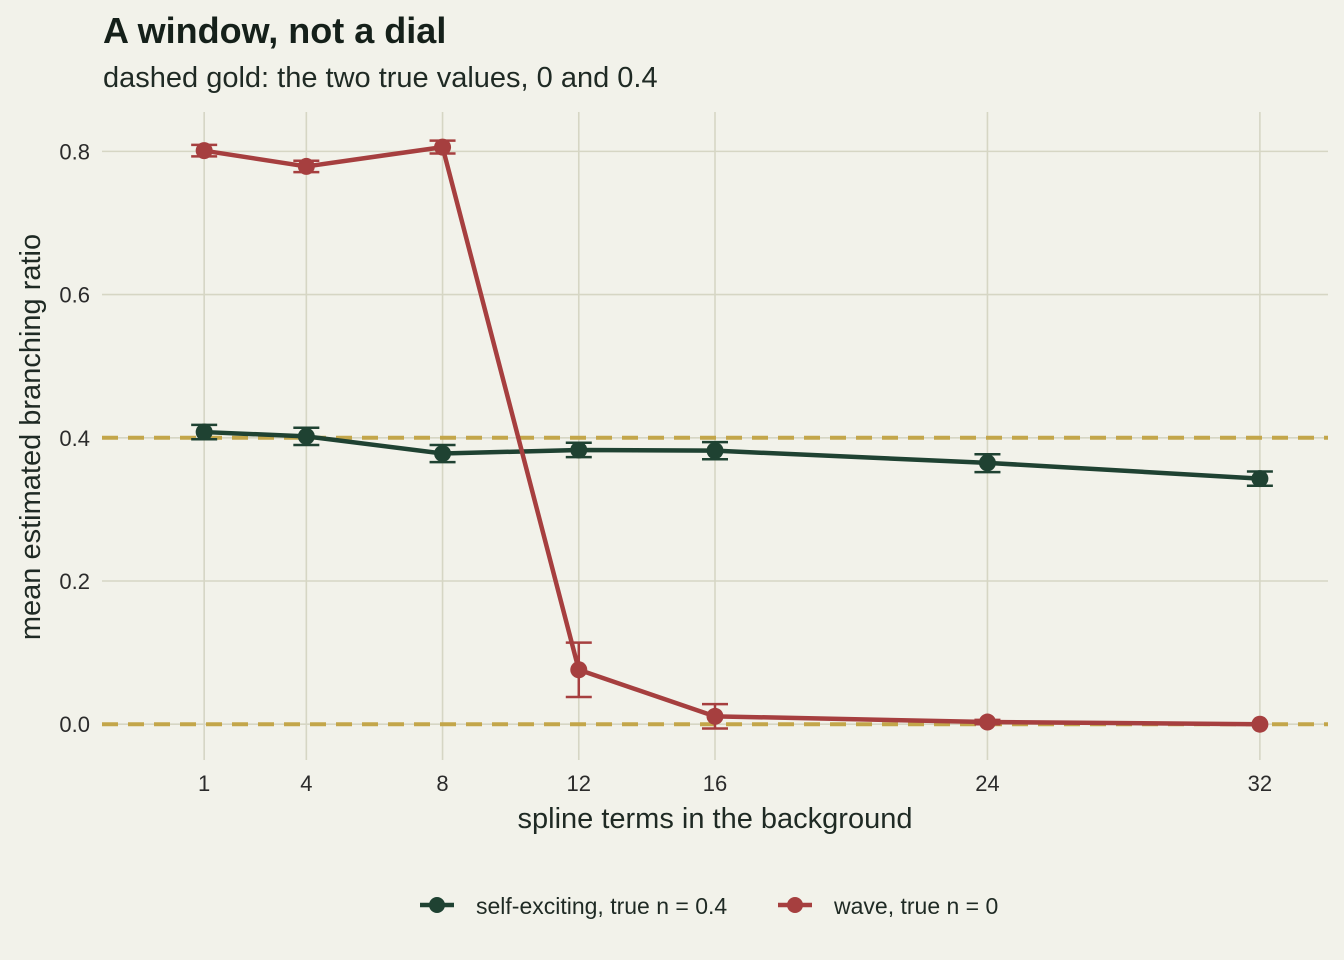 The image size is (1344, 960). I want to click on y-tick-label: 0.2, so click(74, 581).